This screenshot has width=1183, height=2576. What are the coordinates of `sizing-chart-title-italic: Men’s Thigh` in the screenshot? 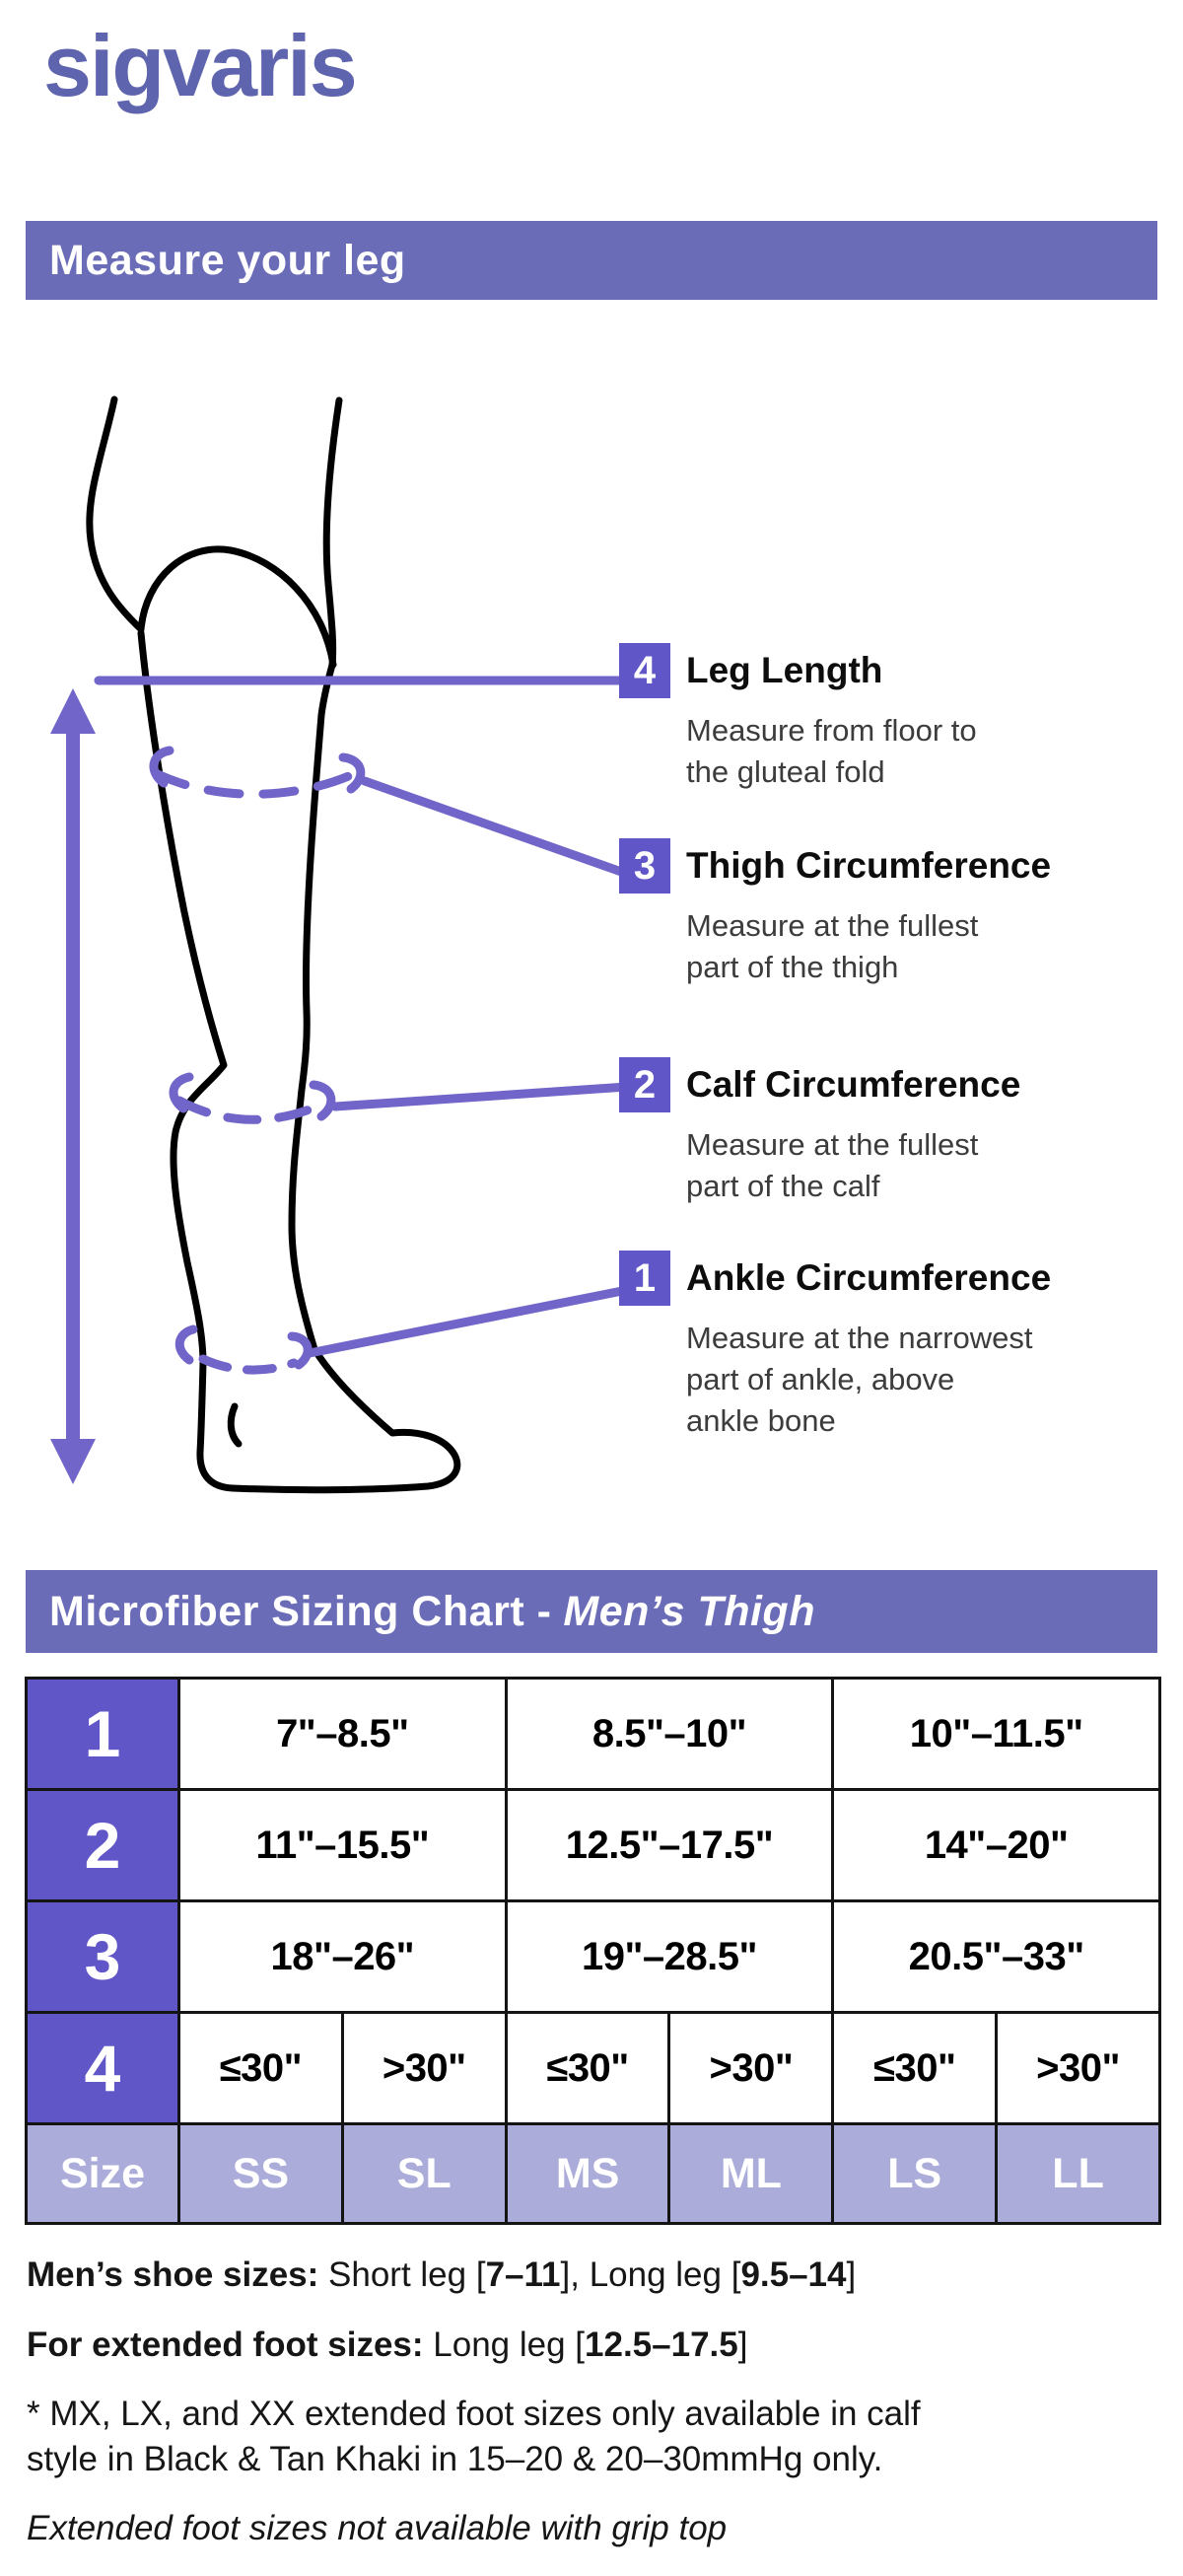 It's located at (689, 1611).